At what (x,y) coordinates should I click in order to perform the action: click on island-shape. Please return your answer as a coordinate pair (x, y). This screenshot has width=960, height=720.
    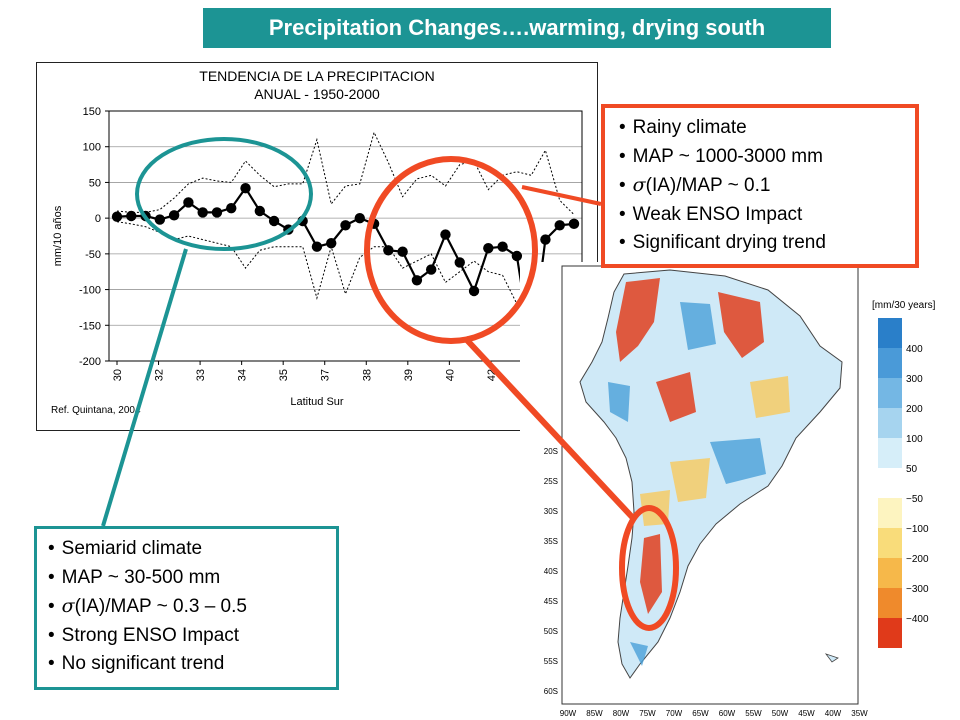
    Looking at the image, I should click on (831, 658).